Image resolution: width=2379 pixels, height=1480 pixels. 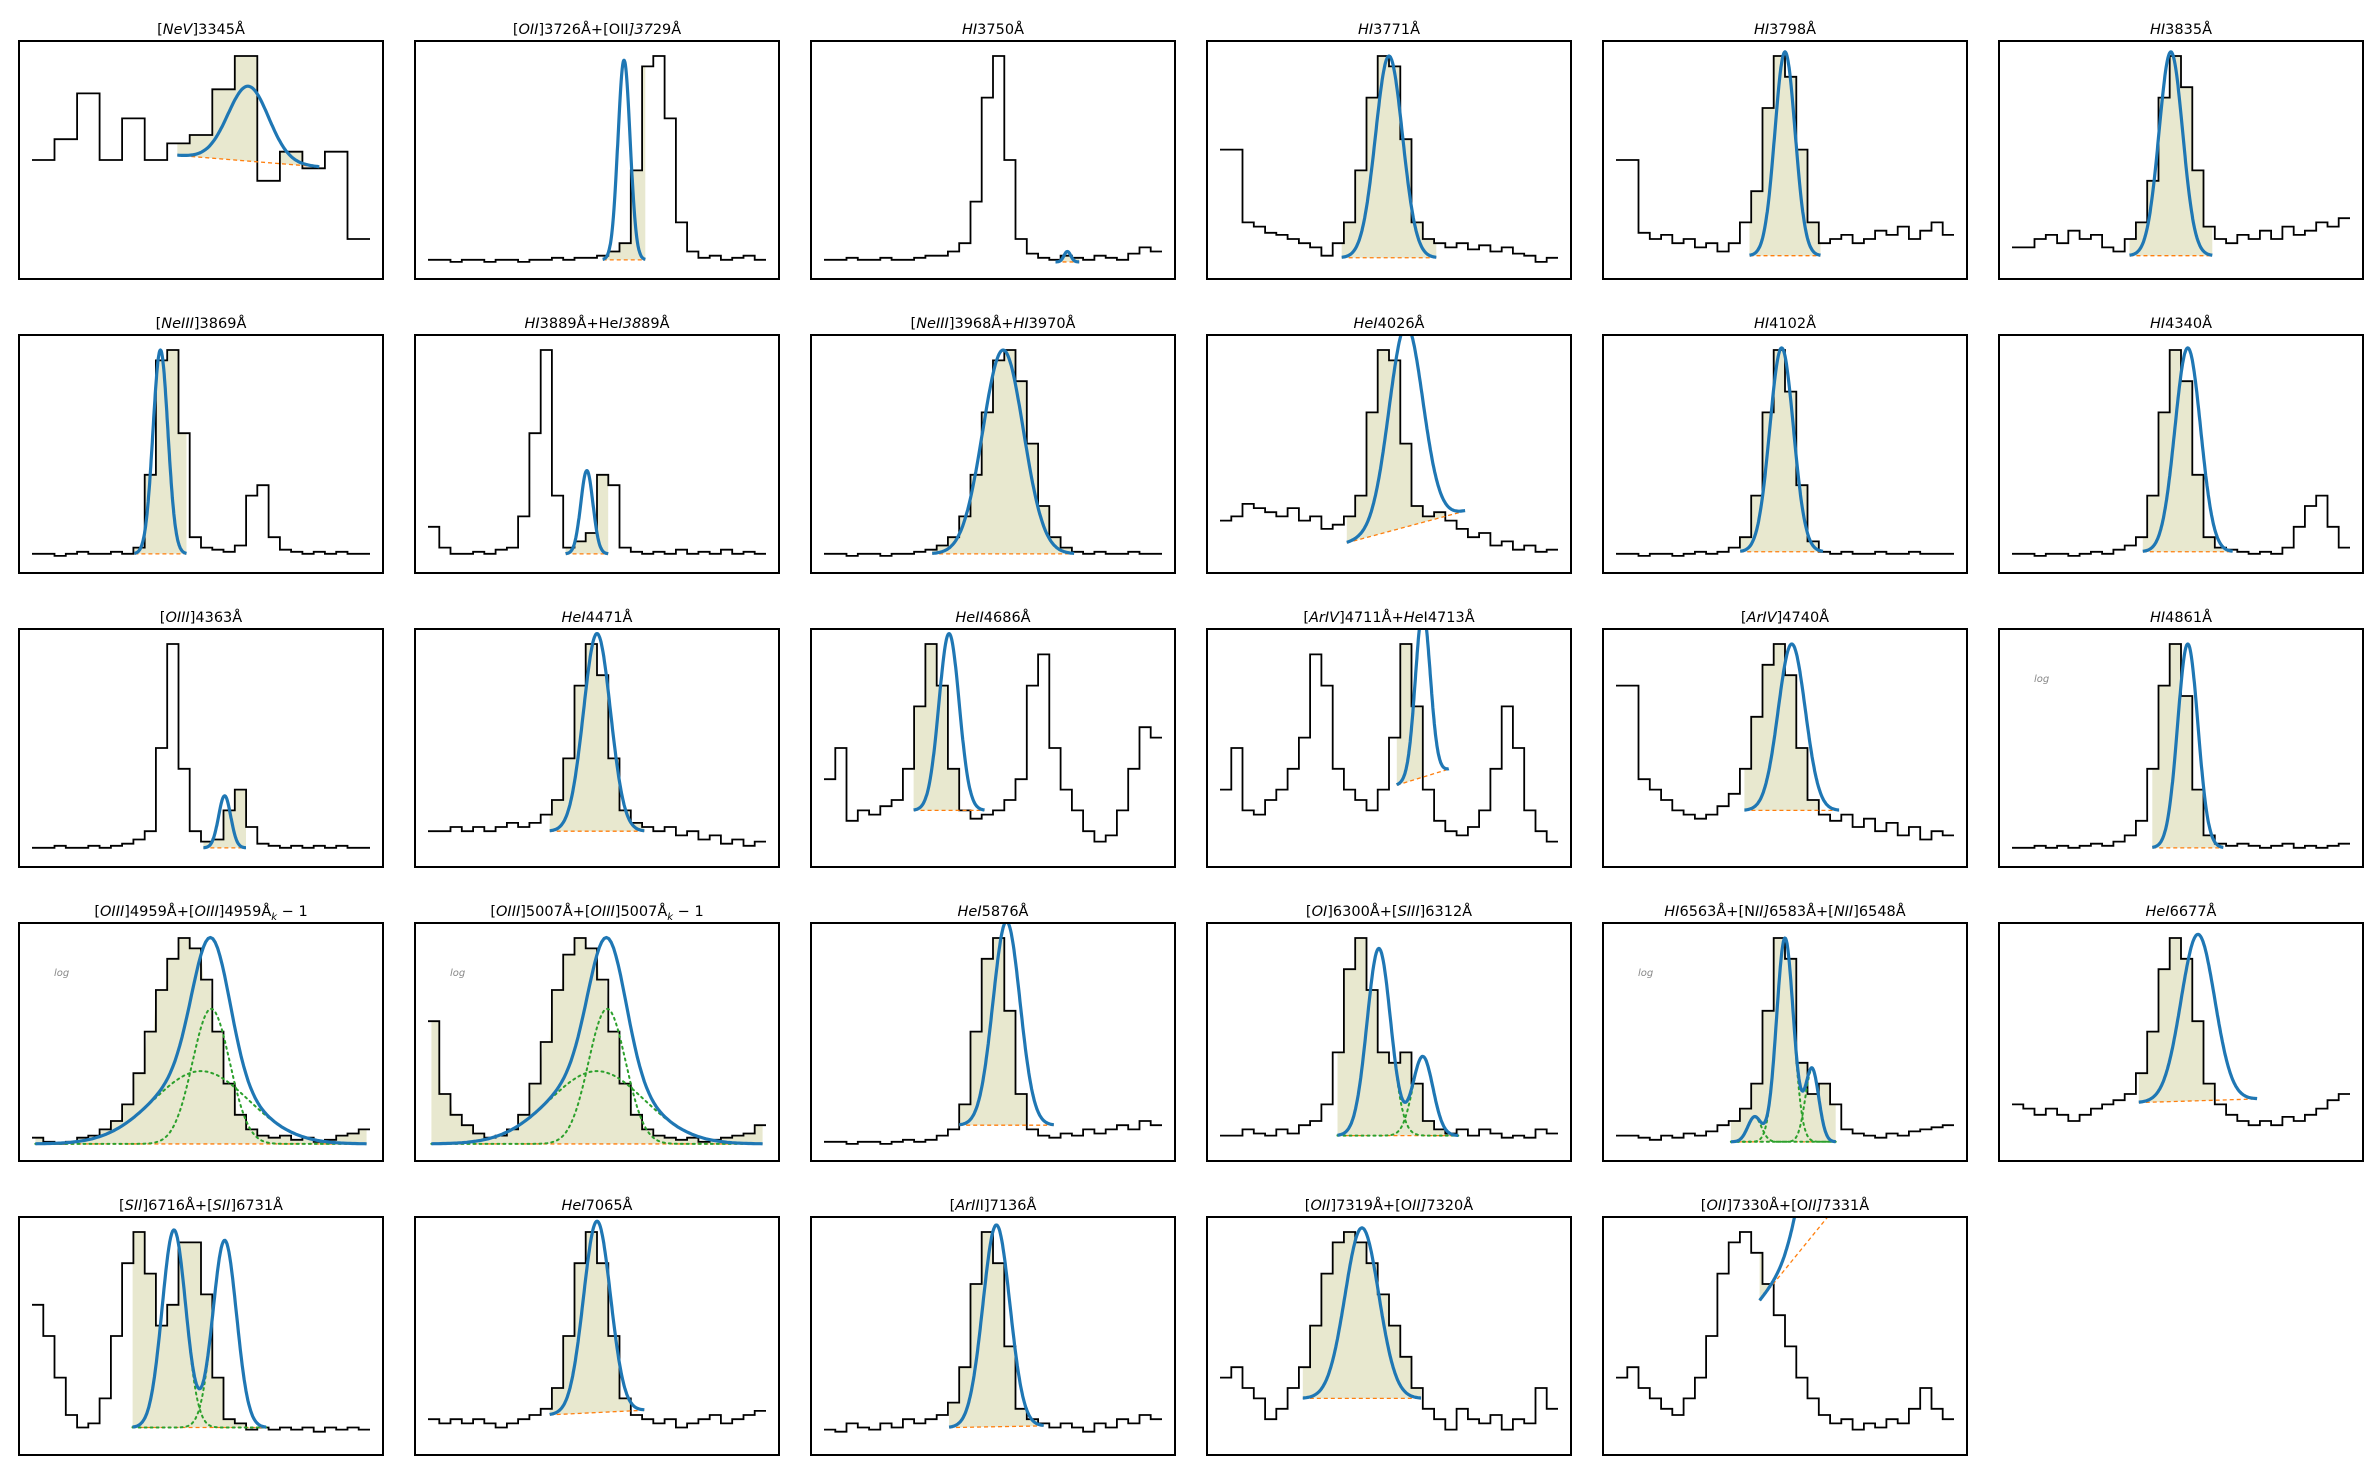 I want to click on panel-title: [NeV]3345Å, so click(x=201, y=30).